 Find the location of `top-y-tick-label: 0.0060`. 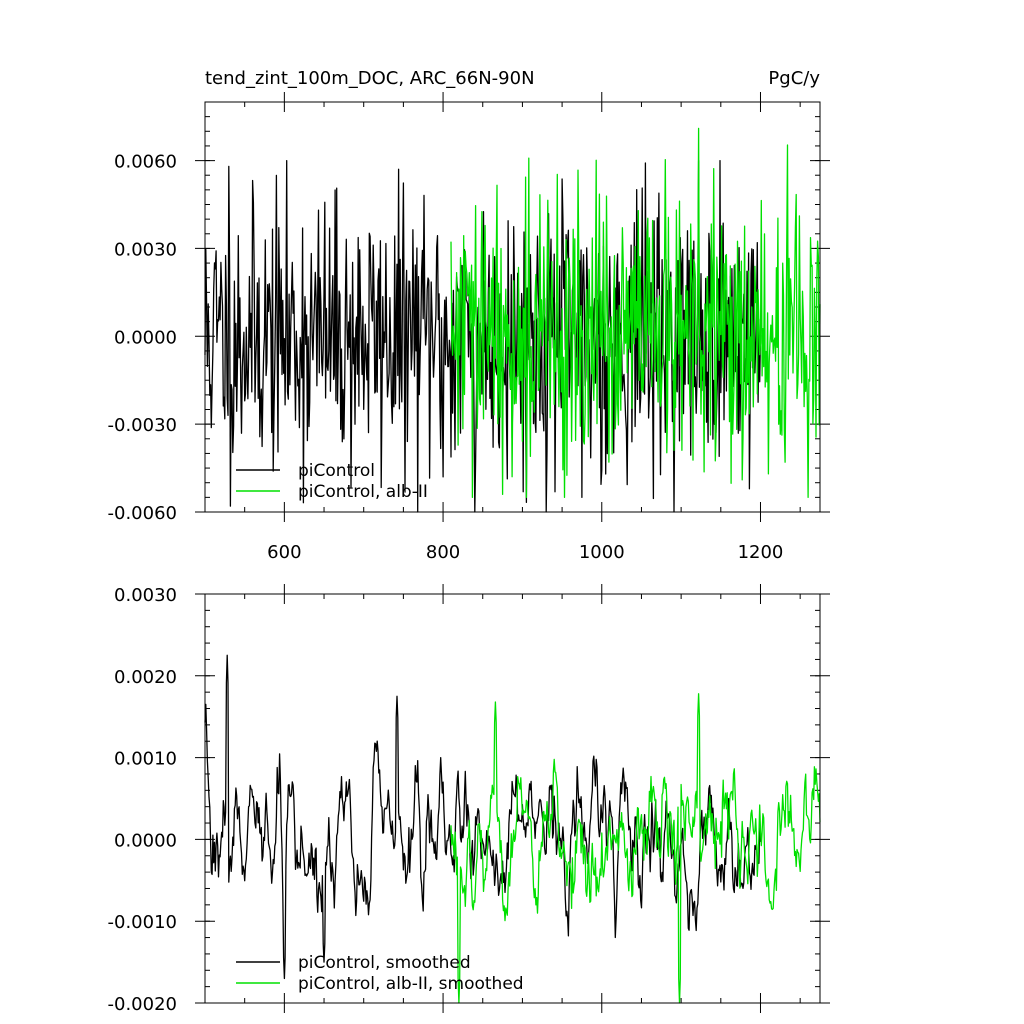

top-y-tick-label: 0.0060 is located at coordinates (145, 162).